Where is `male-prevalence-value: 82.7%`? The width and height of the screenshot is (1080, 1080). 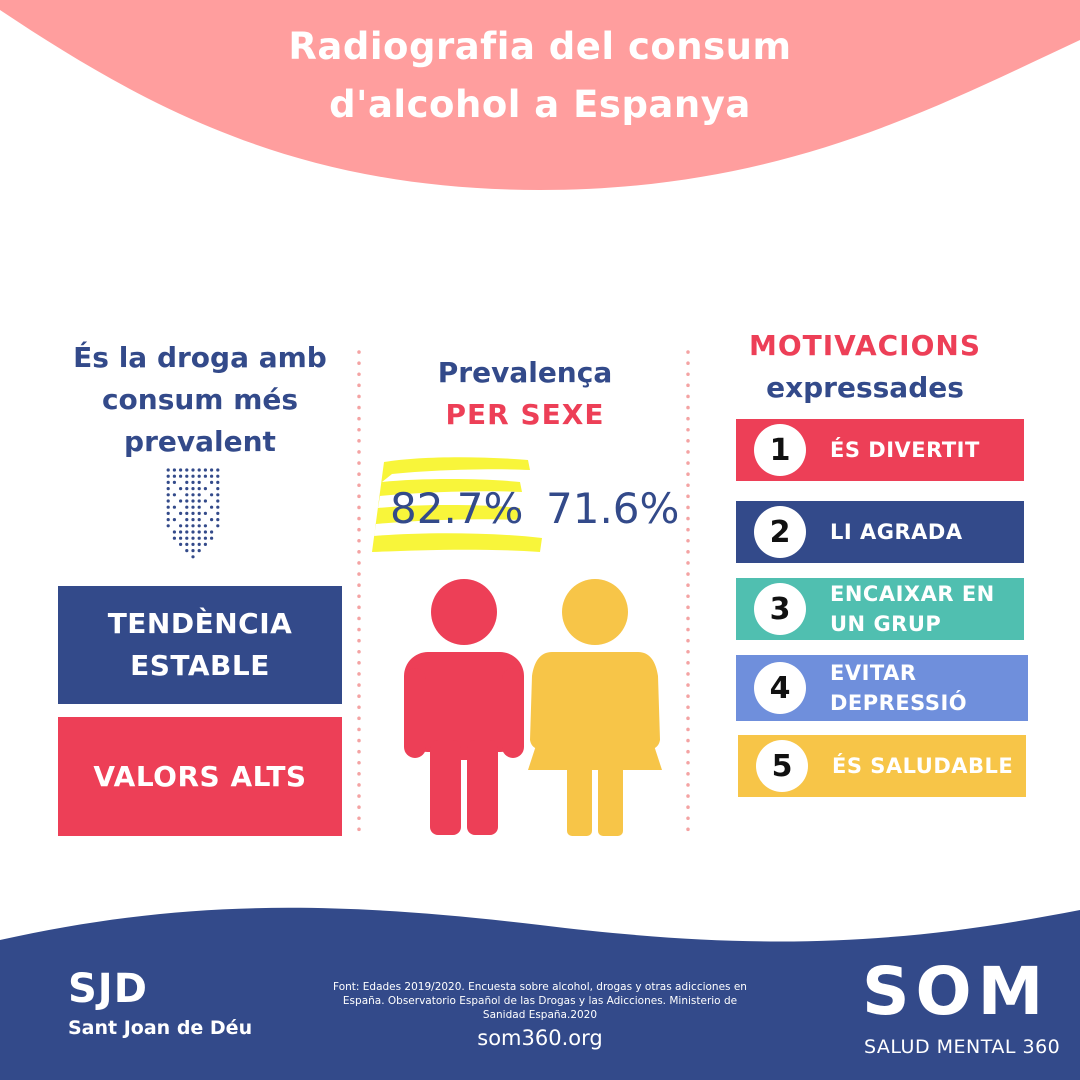 male-prevalence-value: 82.7% is located at coordinates (457, 508).